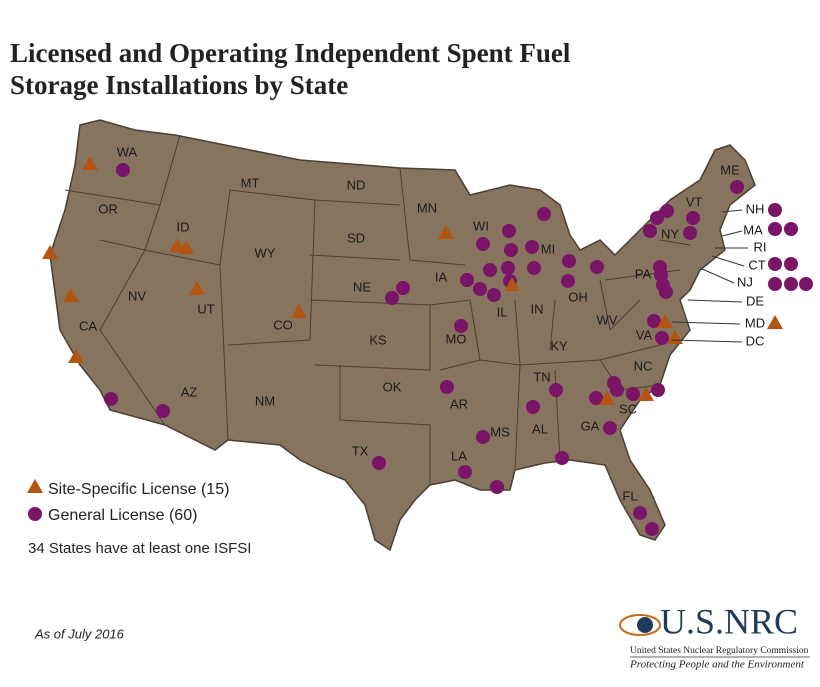 The width and height of the screenshot is (820, 687). Describe the element at coordinates (362, 286) in the screenshot. I see `state-label: NE` at that location.